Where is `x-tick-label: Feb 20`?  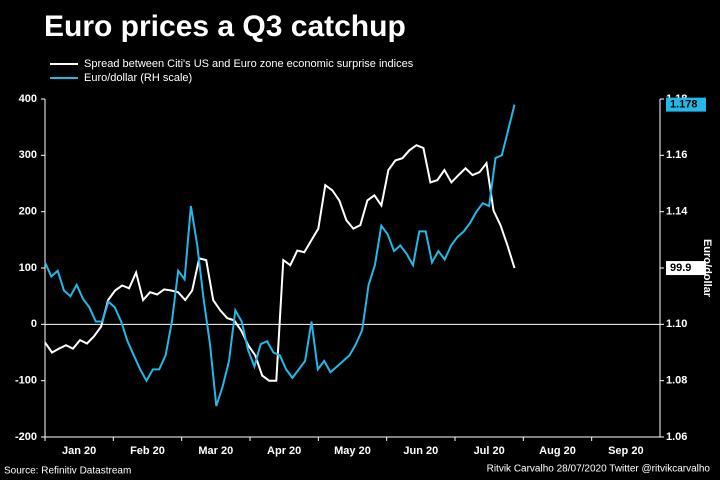 x-tick-label: Feb 20 is located at coordinates (147, 451).